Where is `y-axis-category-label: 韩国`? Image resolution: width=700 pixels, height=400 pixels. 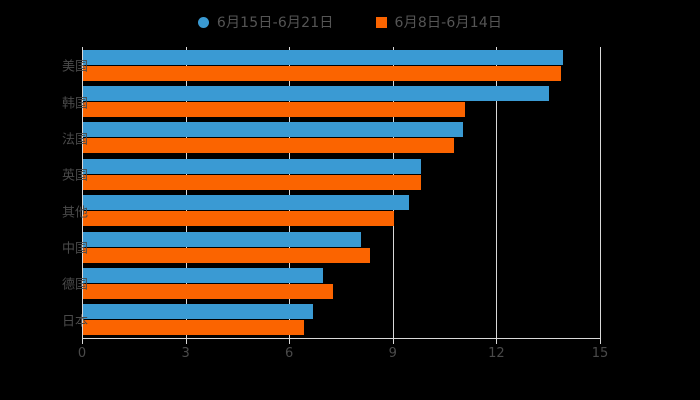 y-axis-category-label: 韩国 is located at coordinates (74, 104).